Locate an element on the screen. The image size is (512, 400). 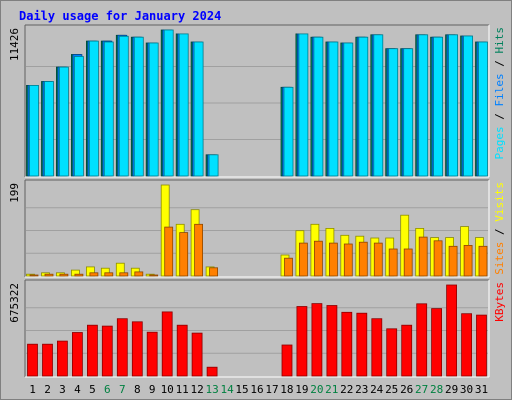
x-tick-label-day-15: 15 is located at coordinates (241, 389).